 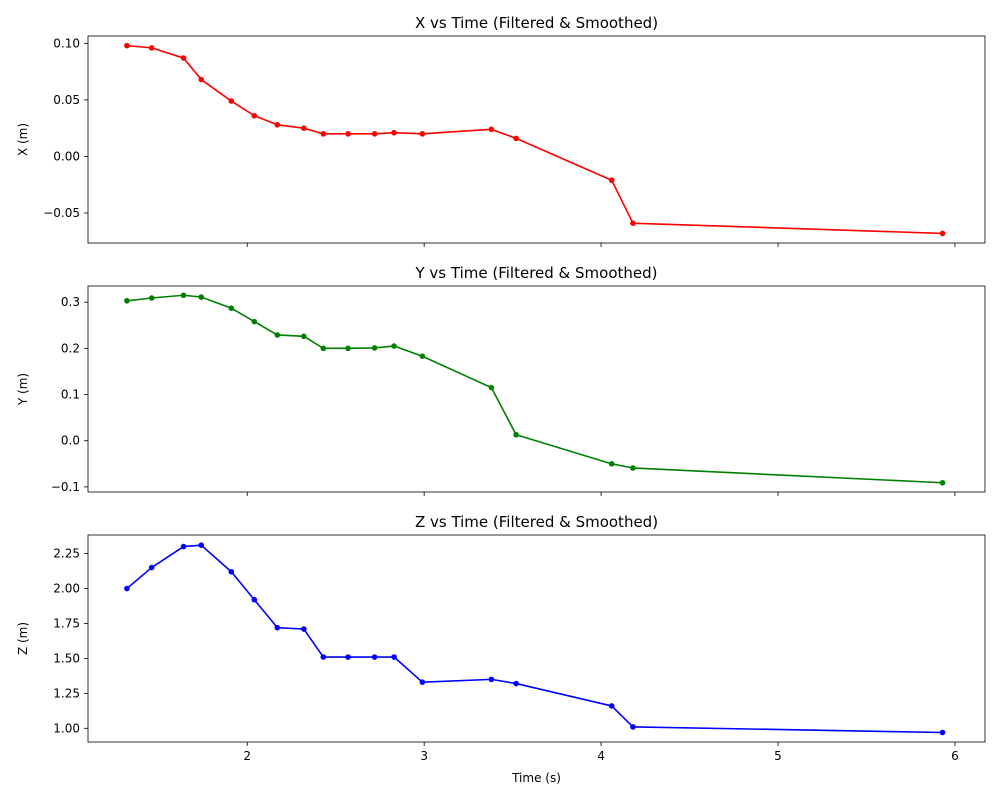 I want to click on y-axis-label-0: X (m), so click(x=23, y=139).